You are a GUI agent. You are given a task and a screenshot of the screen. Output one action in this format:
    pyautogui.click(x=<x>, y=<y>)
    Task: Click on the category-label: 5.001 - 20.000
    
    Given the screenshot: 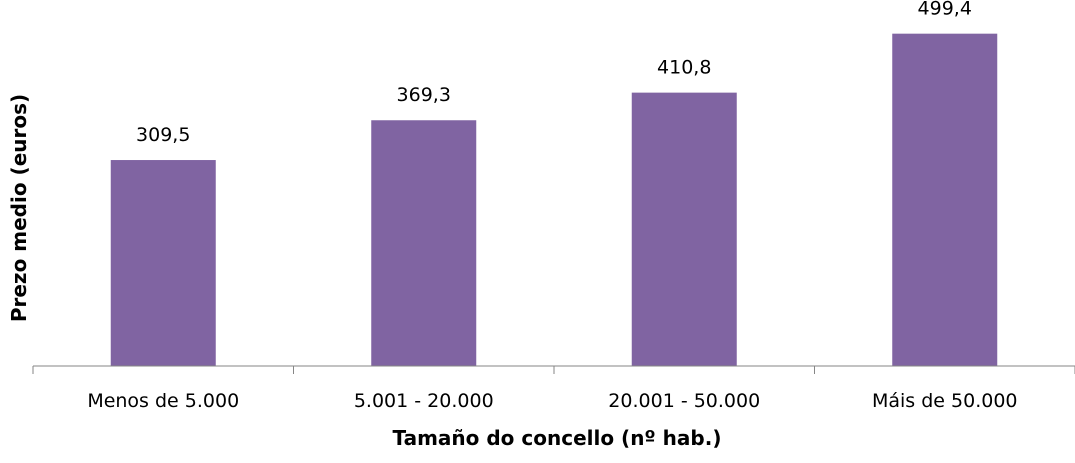 What is the action you would take?
    pyautogui.click(x=424, y=401)
    